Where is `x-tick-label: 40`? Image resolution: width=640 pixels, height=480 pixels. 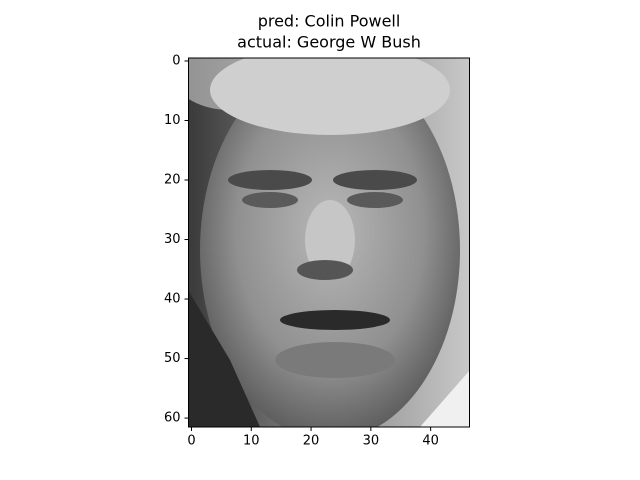
x-tick-label: 40 is located at coordinates (430, 441).